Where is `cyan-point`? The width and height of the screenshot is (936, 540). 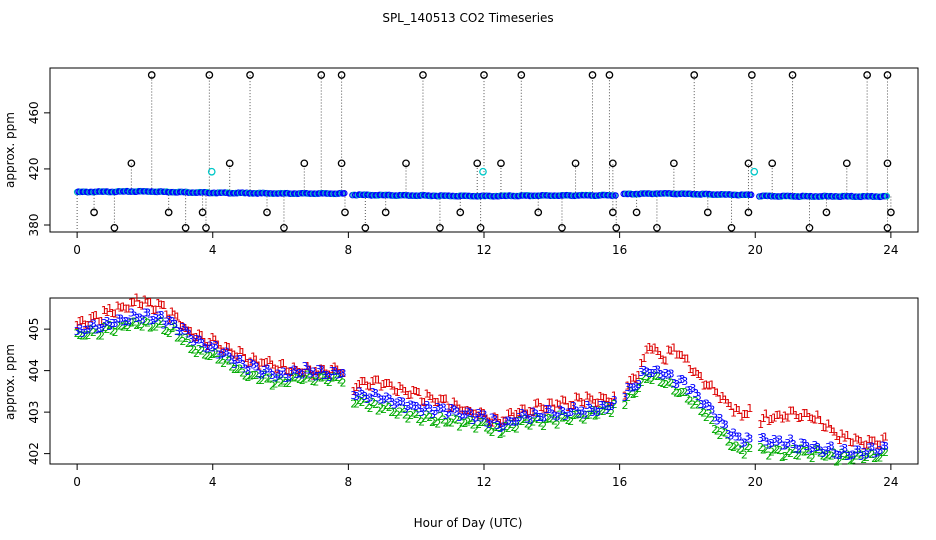 cyan-point is located at coordinates (483, 171).